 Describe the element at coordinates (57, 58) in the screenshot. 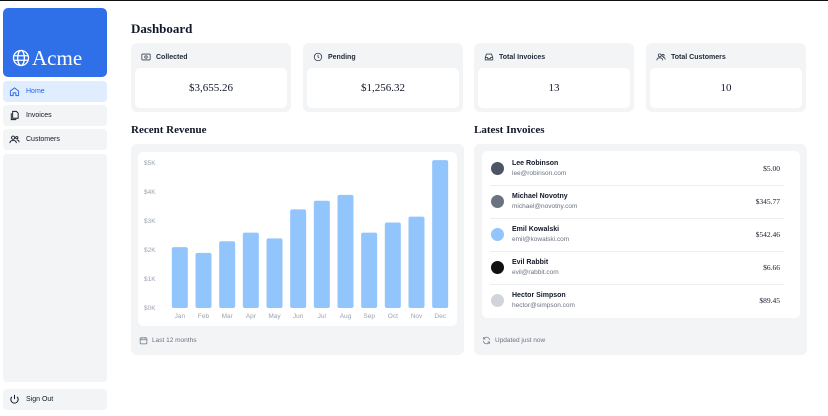

I see `brand-name: Acme` at that location.